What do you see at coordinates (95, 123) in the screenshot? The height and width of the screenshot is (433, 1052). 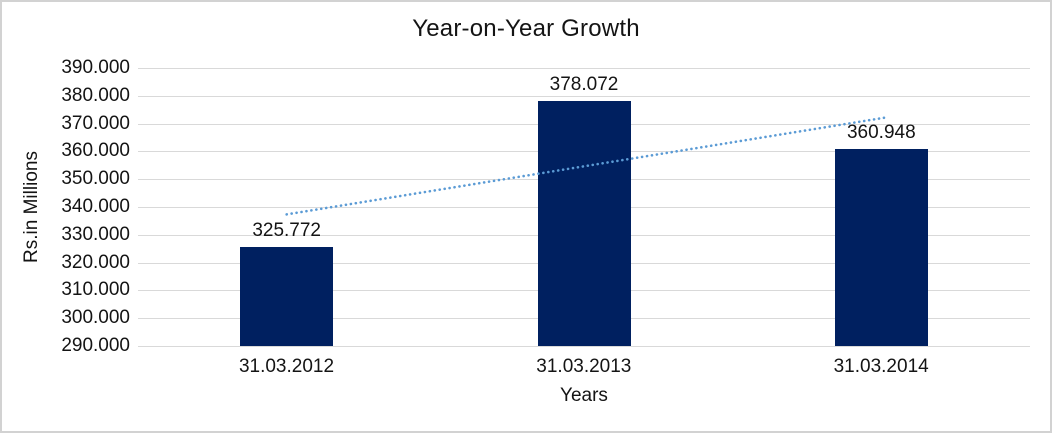 I see `y-tick-label: 370.000` at bounding box center [95, 123].